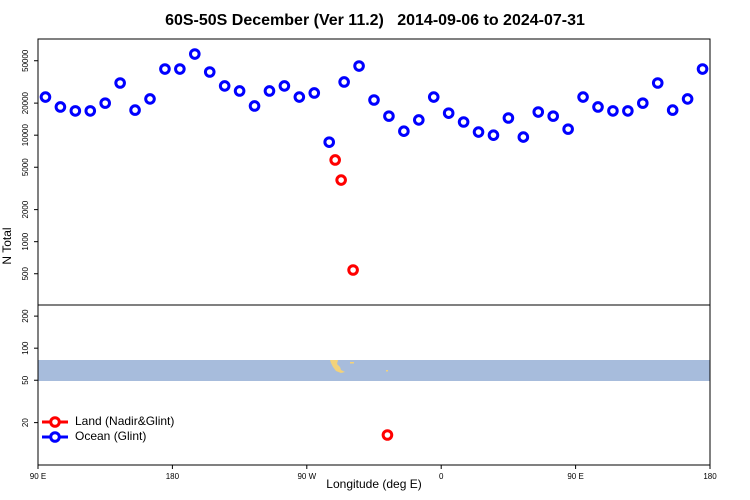 This screenshot has height=500, width=750. Describe the element at coordinates (25, 241) in the screenshot. I see `y-tick-label: 1000` at that location.